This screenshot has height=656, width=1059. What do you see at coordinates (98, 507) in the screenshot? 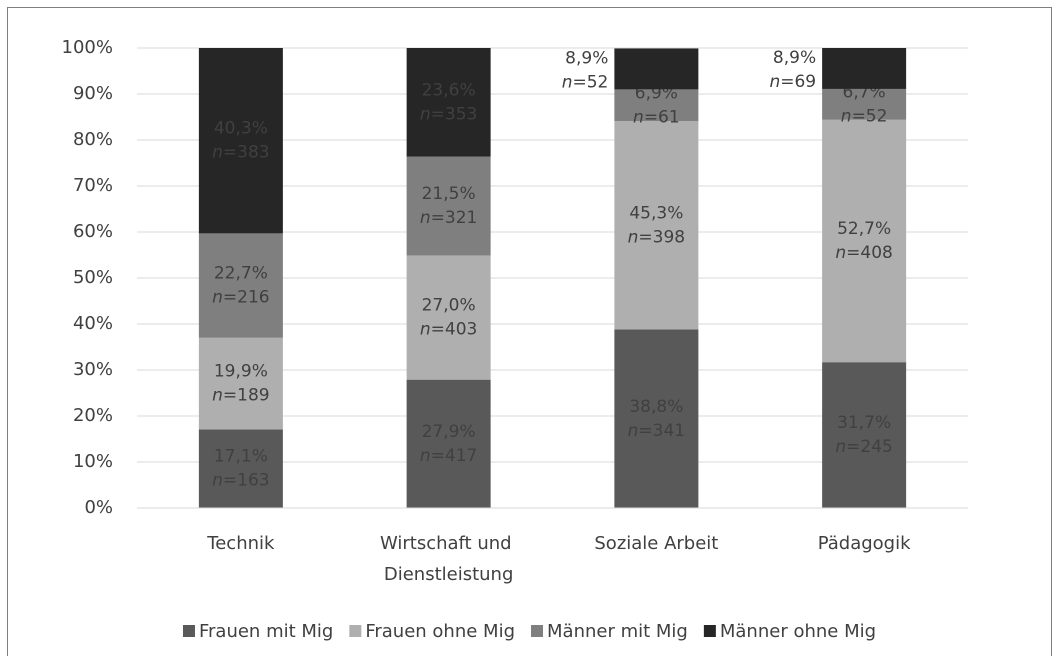
I see `y-tick-label: 0%` at bounding box center [98, 507].